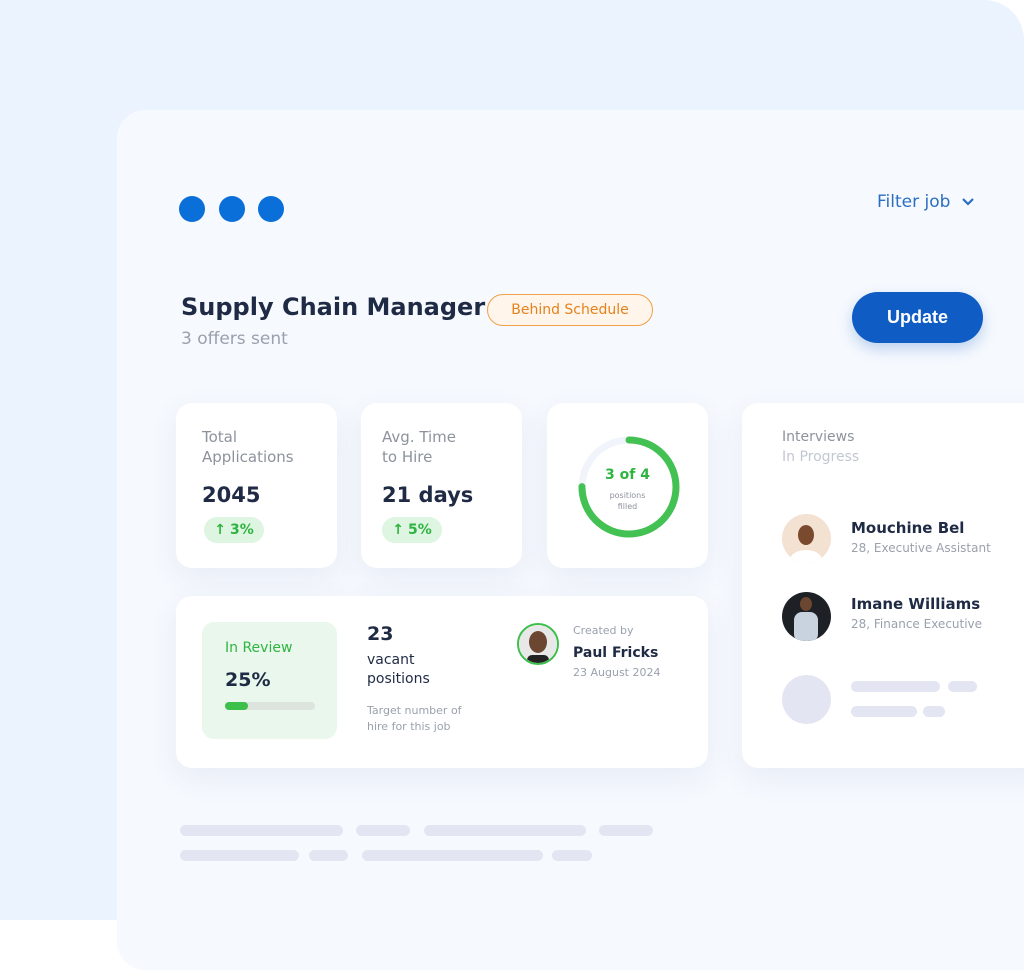 This screenshot has height=970, width=1024. Describe the element at coordinates (412, 530) in the screenshot. I see `change-badge: ↑ 5%` at that location.